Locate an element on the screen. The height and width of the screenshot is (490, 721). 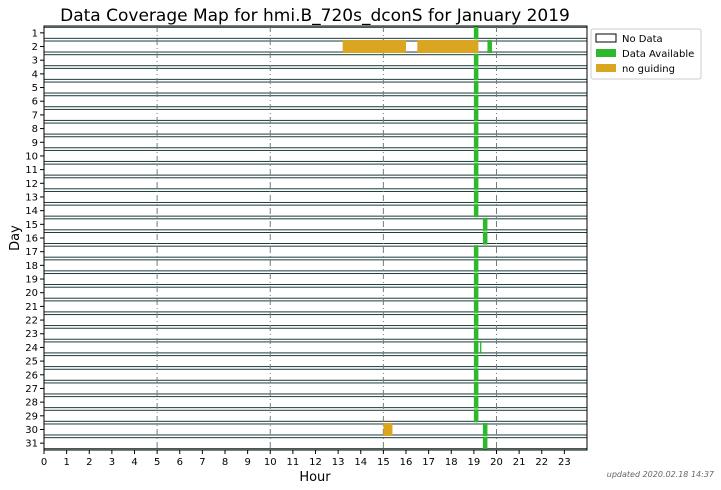
y-tick-label: 6 is located at coordinates (35, 102).